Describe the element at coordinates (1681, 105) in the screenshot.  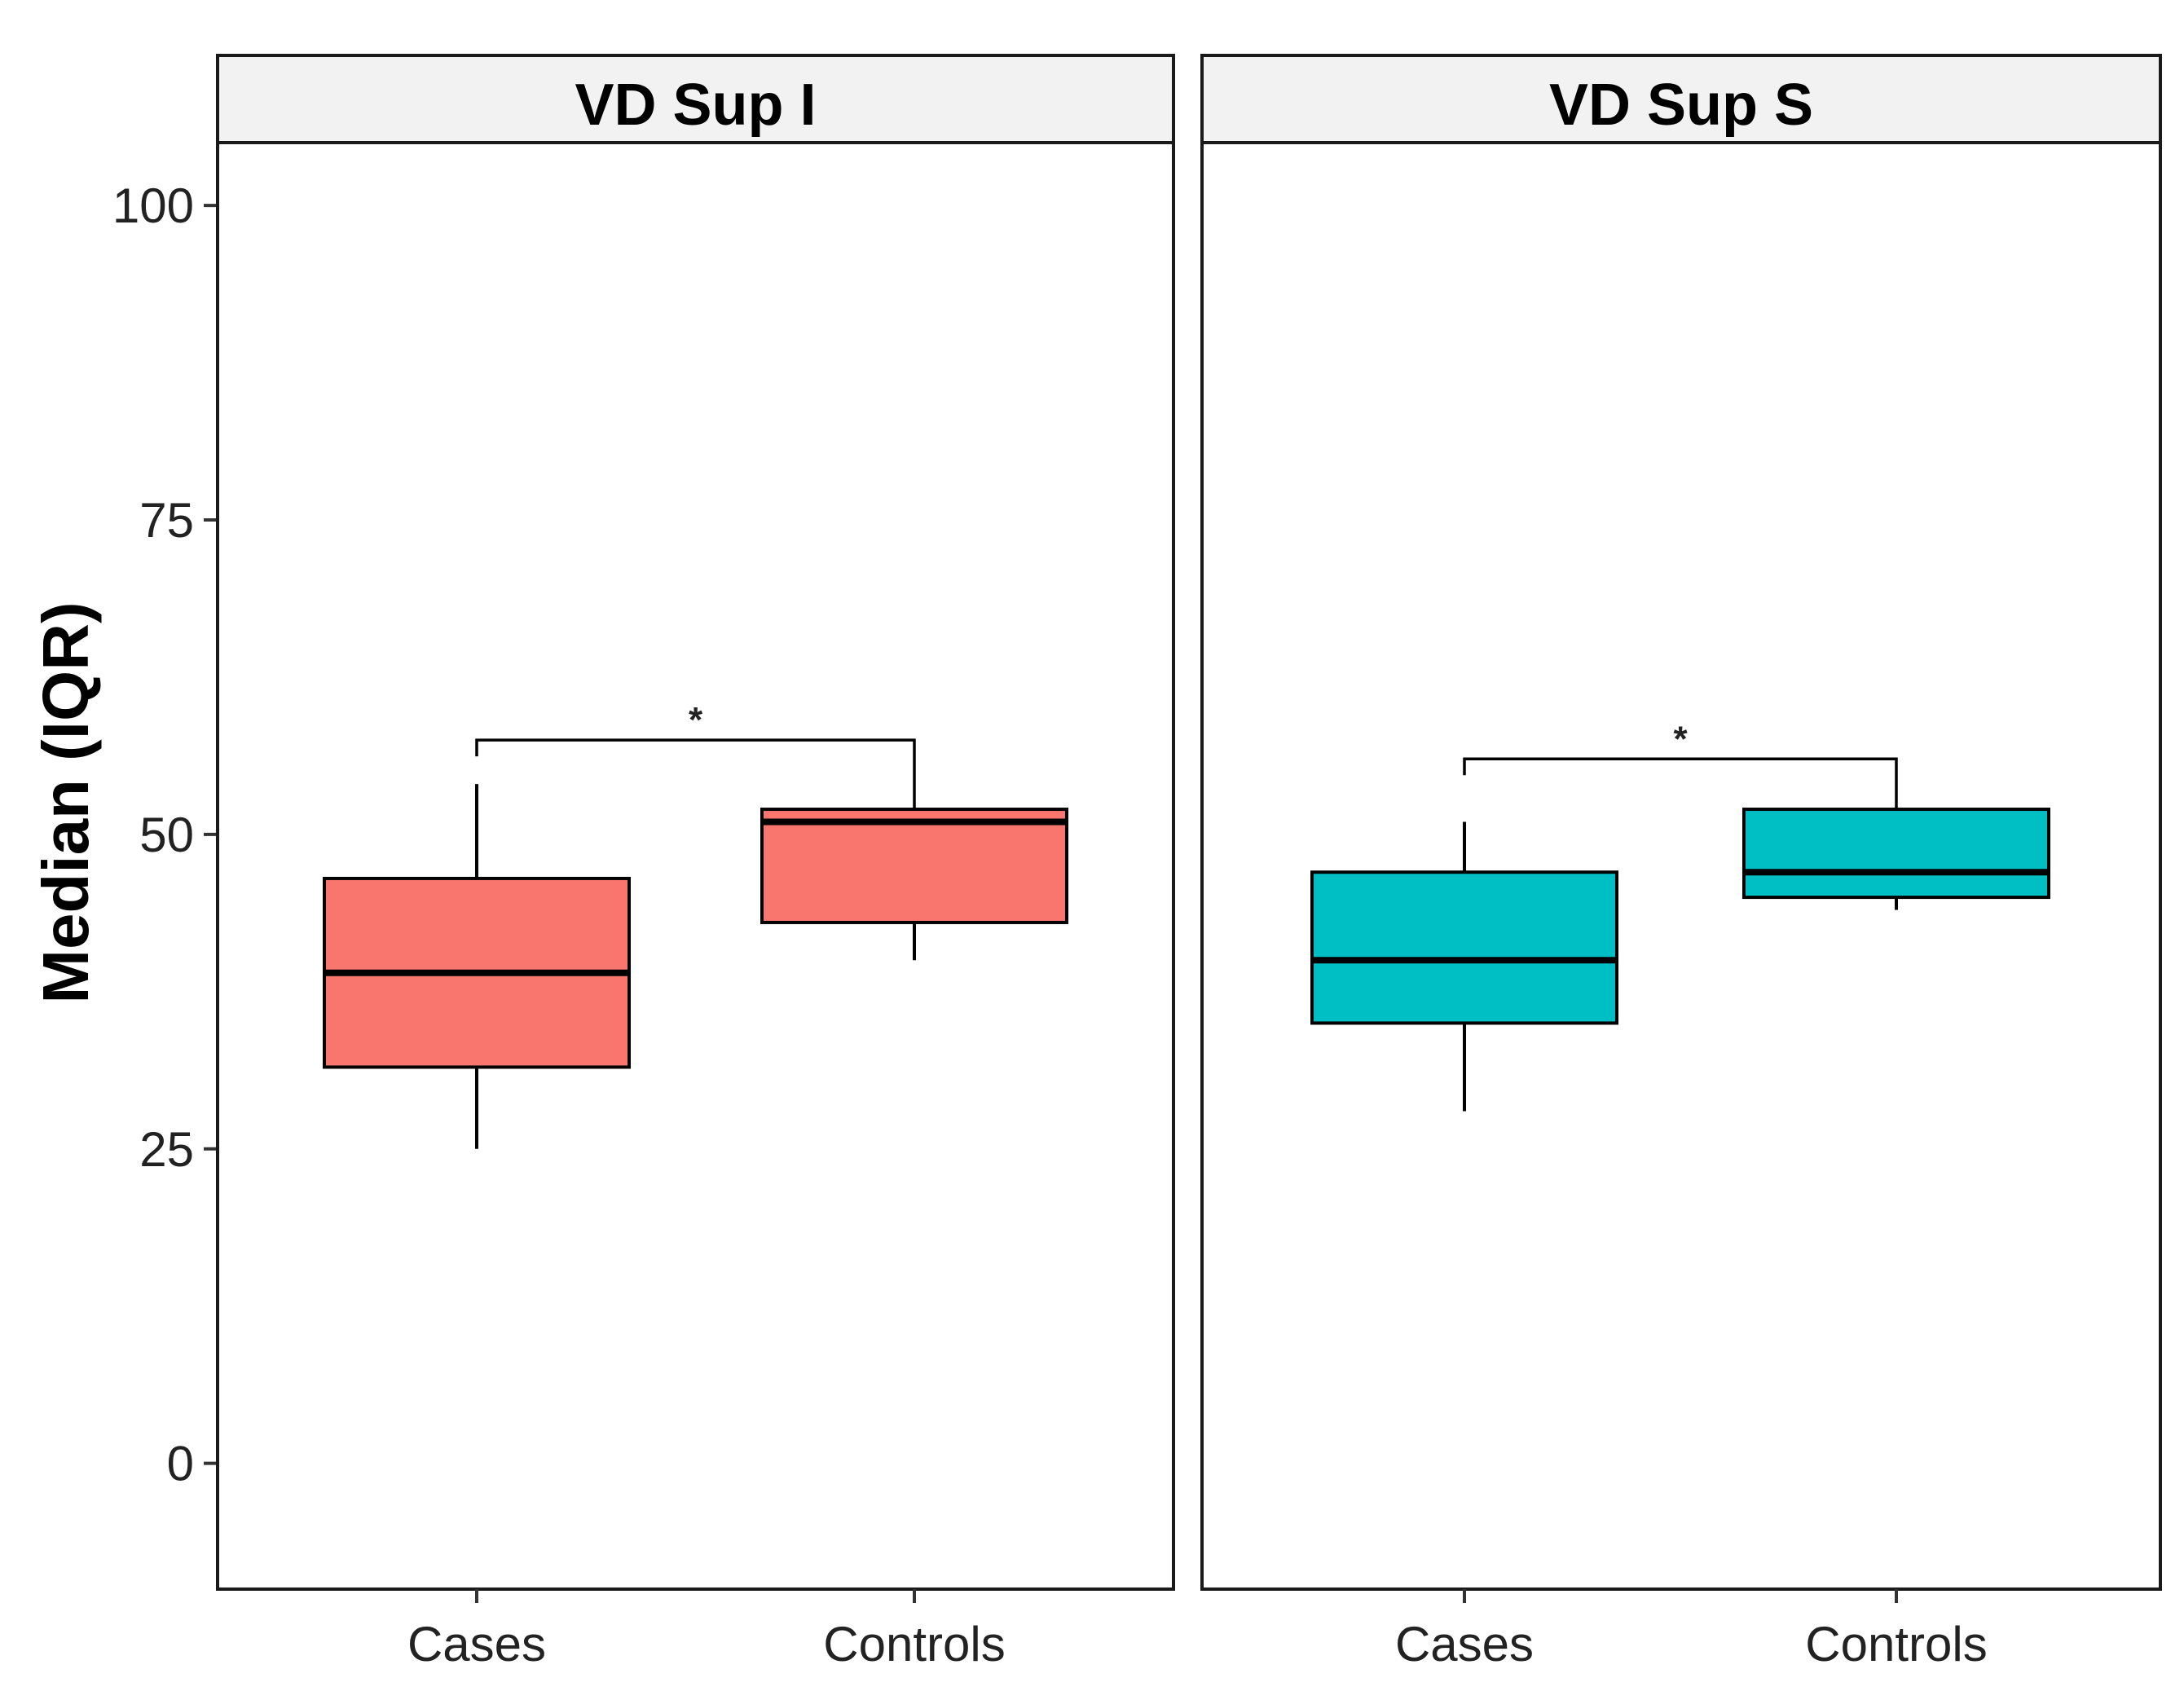
I see `panel-title: VD Sup S` at that location.